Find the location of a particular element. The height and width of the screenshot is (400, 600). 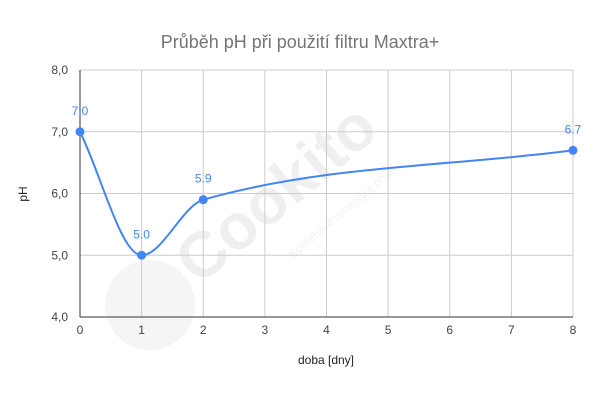

y-tick-label: 6,0 is located at coordinates (59, 194).